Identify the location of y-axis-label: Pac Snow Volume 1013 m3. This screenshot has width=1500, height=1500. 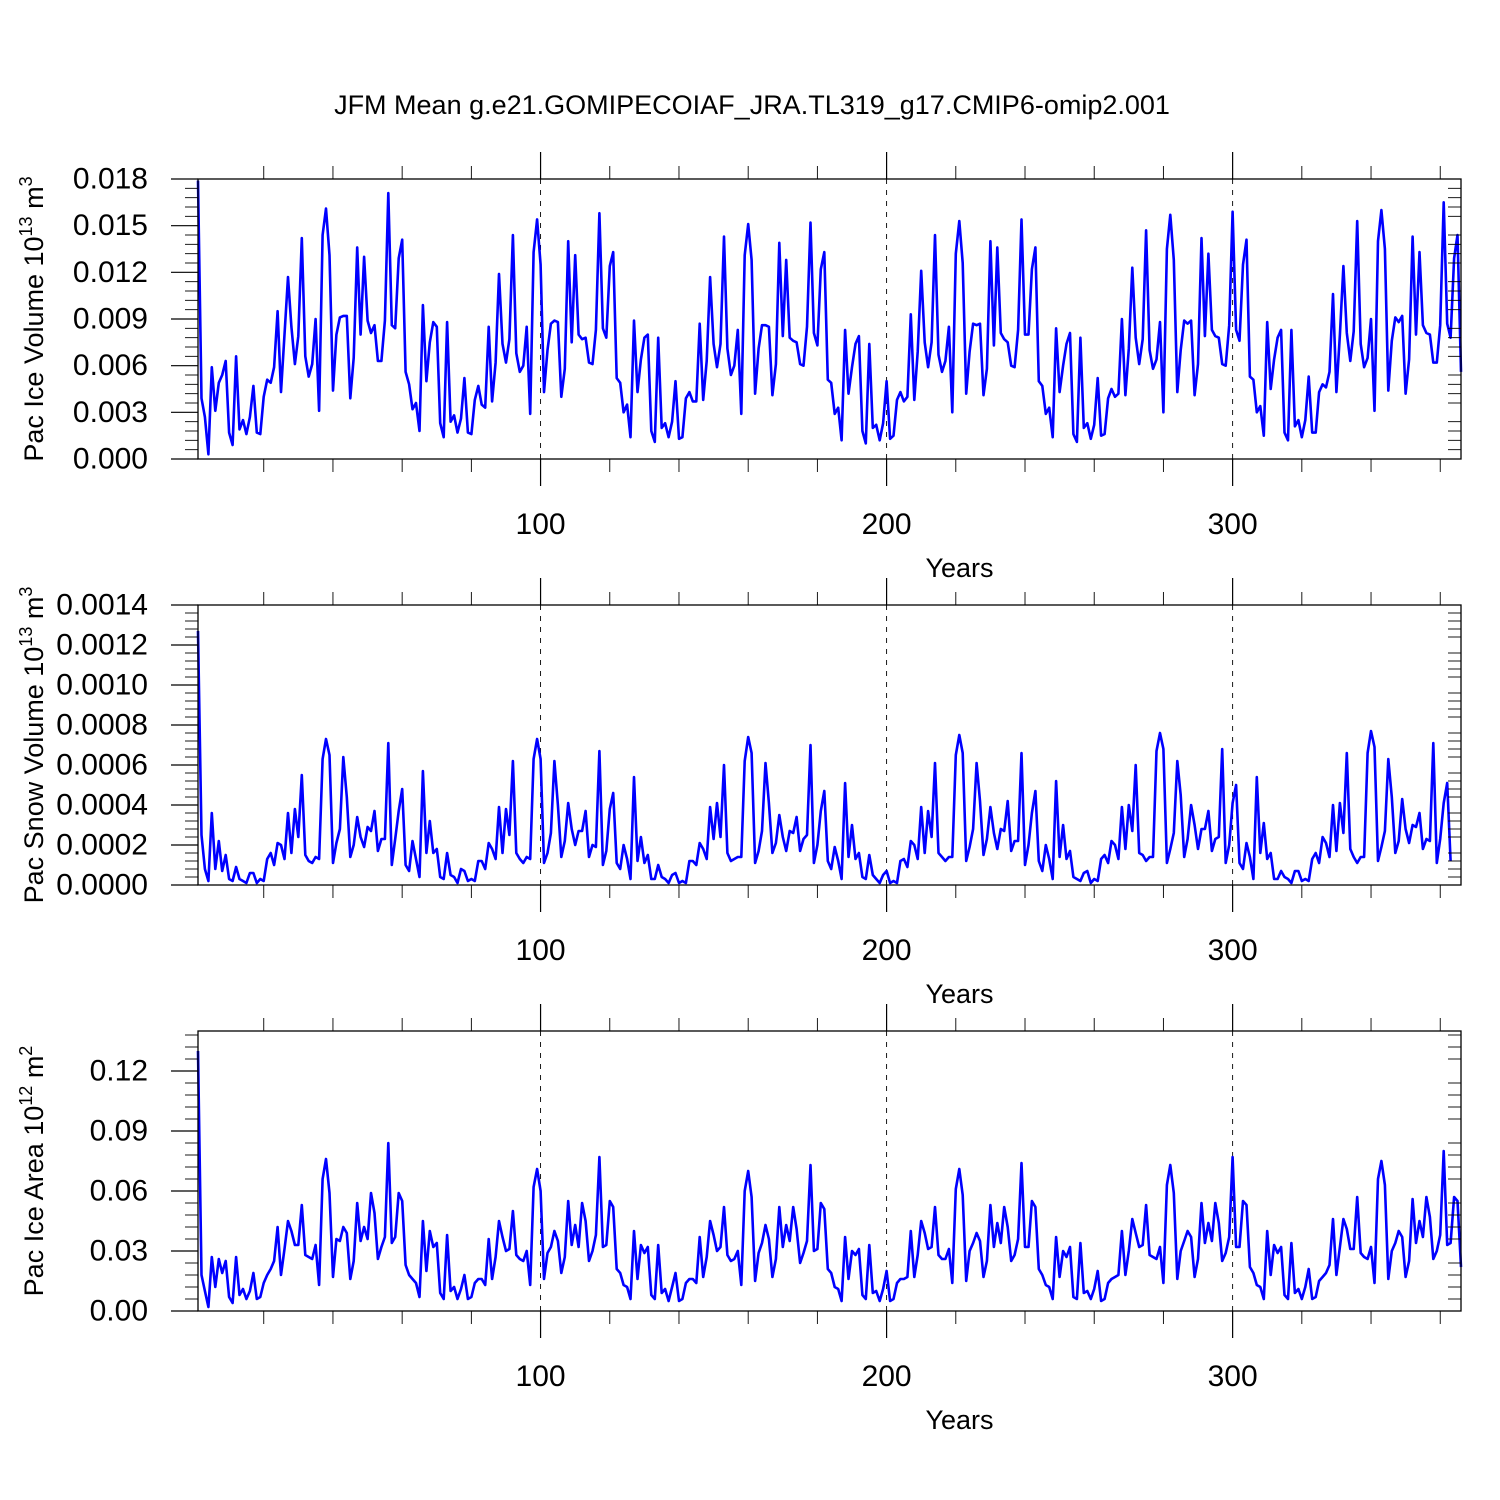
(32, 745).